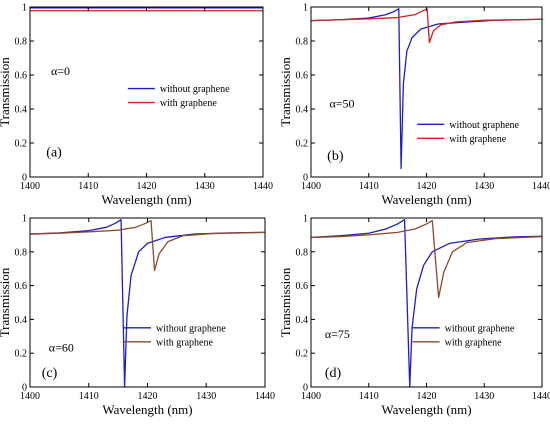  What do you see at coordinates (60, 71) in the screenshot?
I see `alpha-annotation: α=0` at bounding box center [60, 71].